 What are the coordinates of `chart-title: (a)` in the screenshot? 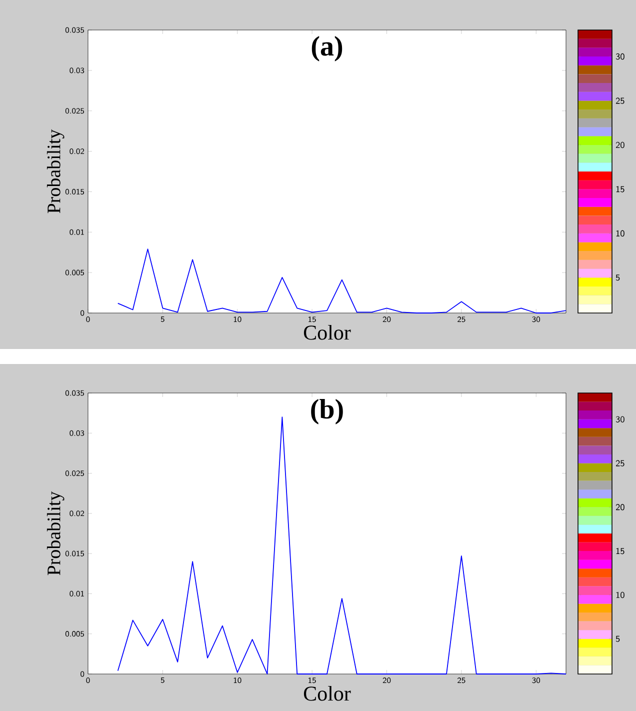 It's located at (327, 49).